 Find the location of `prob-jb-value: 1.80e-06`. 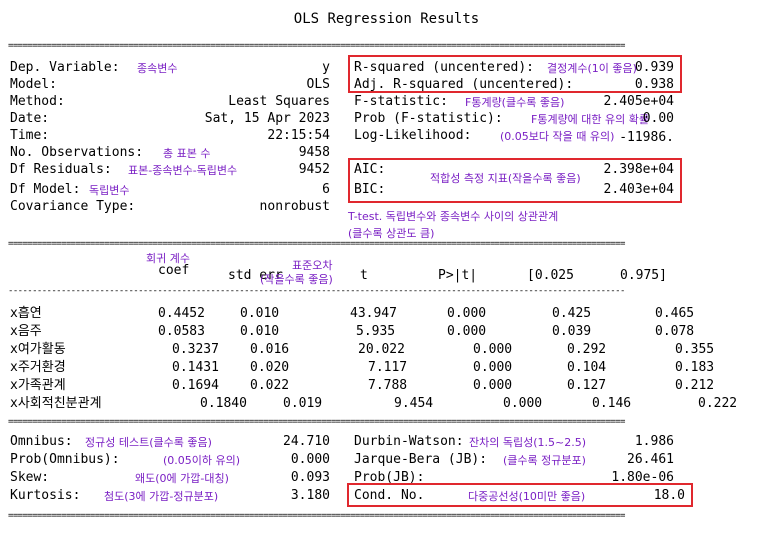

prob-jb-value: 1.80e-06 is located at coordinates (642, 477).